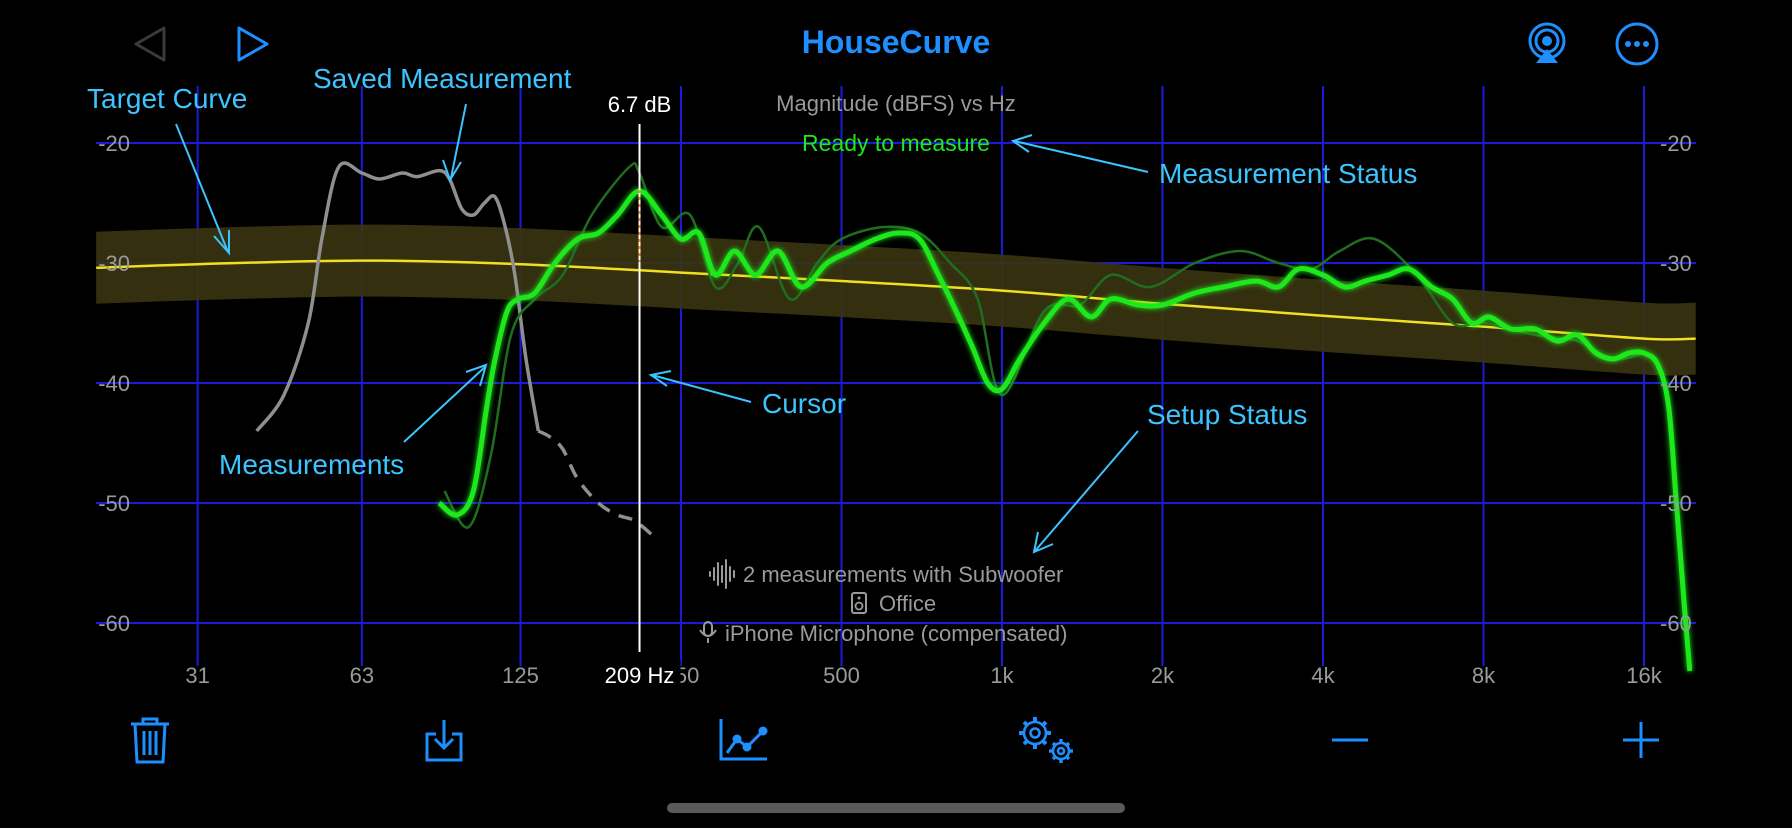 The image size is (1792, 828). What do you see at coordinates (1086, 491) in the screenshot?
I see `arrow-setup-status` at bounding box center [1086, 491].